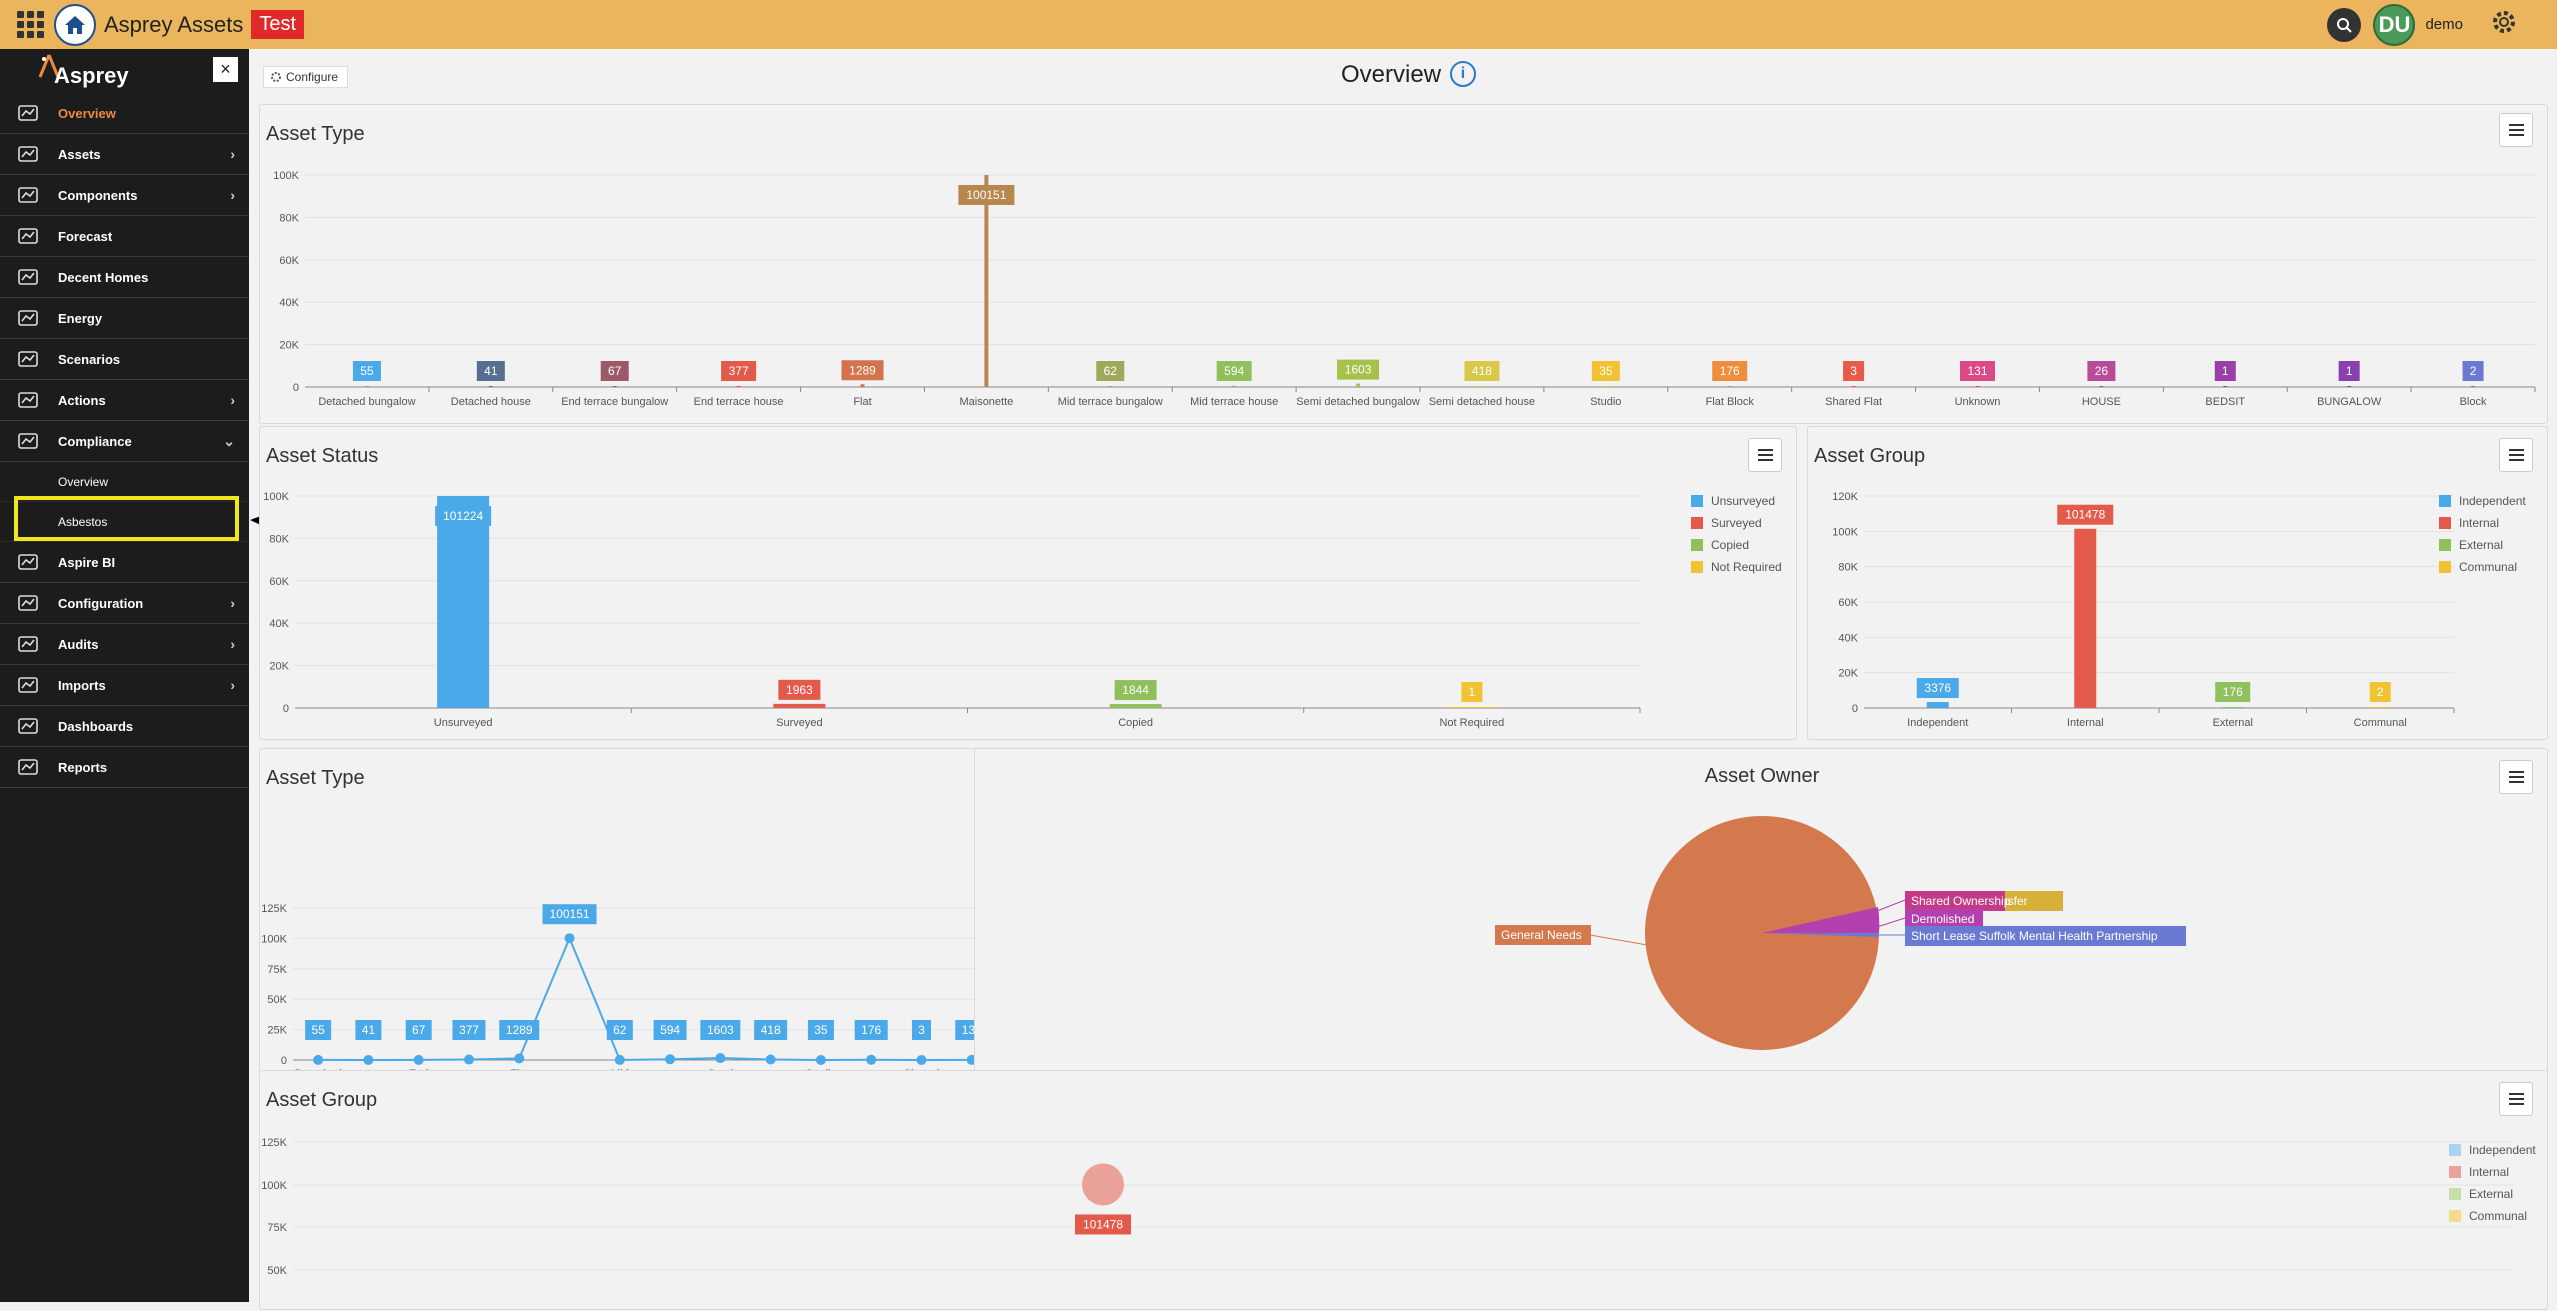 The height and width of the screenshot is (1311, 2557). I want to click on slice-label: nsfer, so click(2014, 901).